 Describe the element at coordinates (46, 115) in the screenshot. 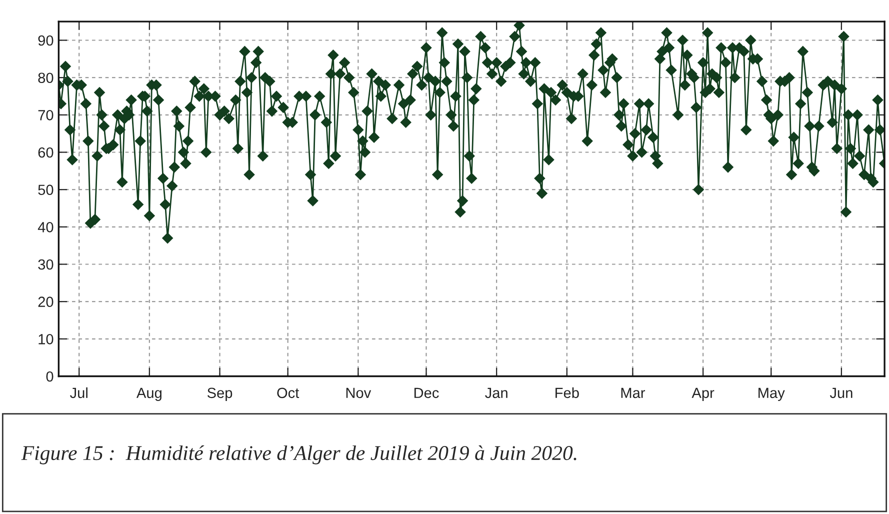

I see `y-tick-label: 70` at that location.